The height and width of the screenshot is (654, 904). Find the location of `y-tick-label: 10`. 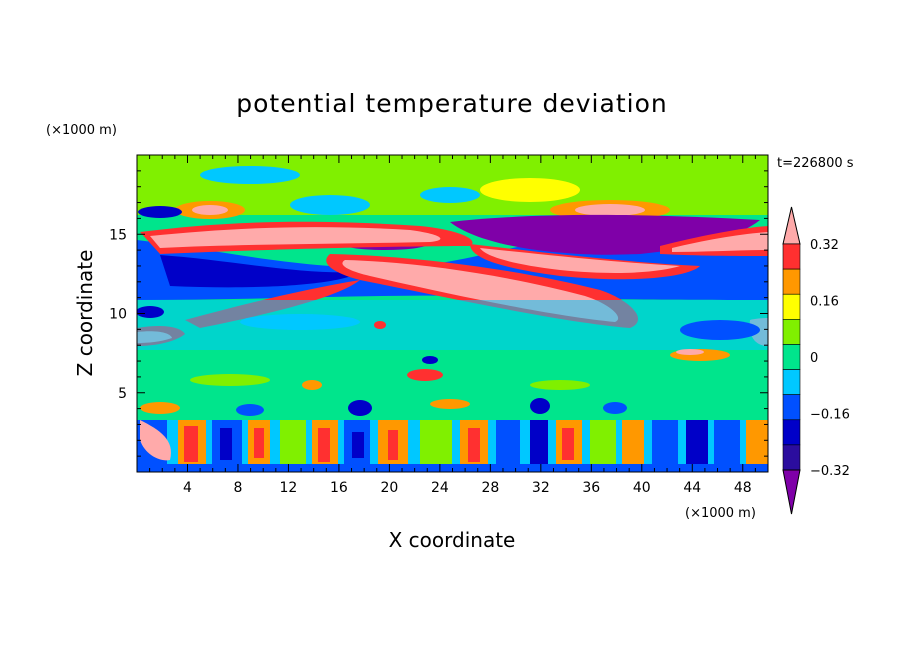

y-tick-label: 10 is located at coordinates (118, 315).